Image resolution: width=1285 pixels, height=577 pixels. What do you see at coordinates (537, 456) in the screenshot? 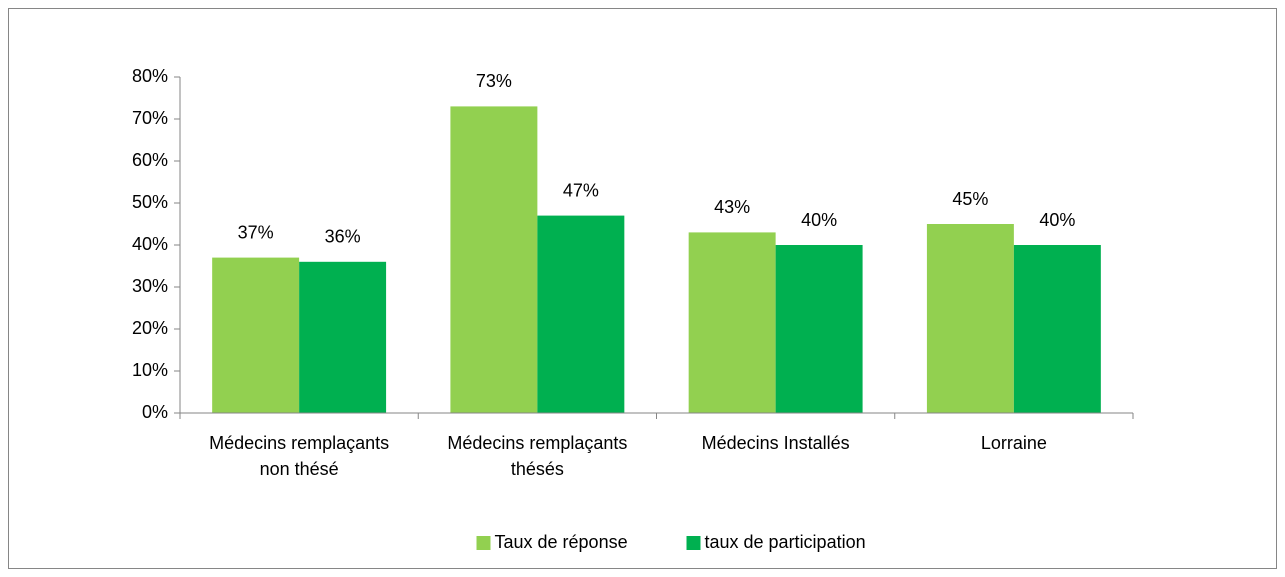
I see `x-tick-label: Médecins remplaçants thésés` at bounding box center [537, 456].